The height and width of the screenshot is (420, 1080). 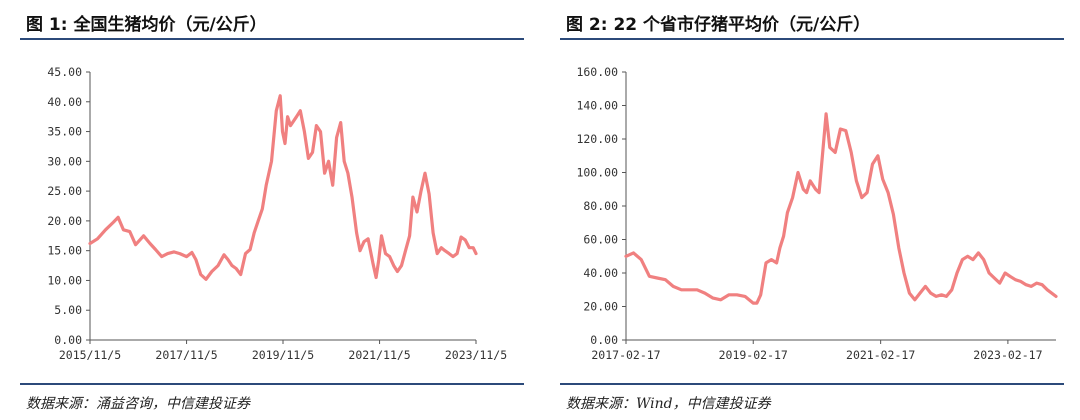 What do you see at coordinates (625, 355) in the screenshot?
I see `x-tick-label: 2017-02-17` at bounding box center [625, 355].